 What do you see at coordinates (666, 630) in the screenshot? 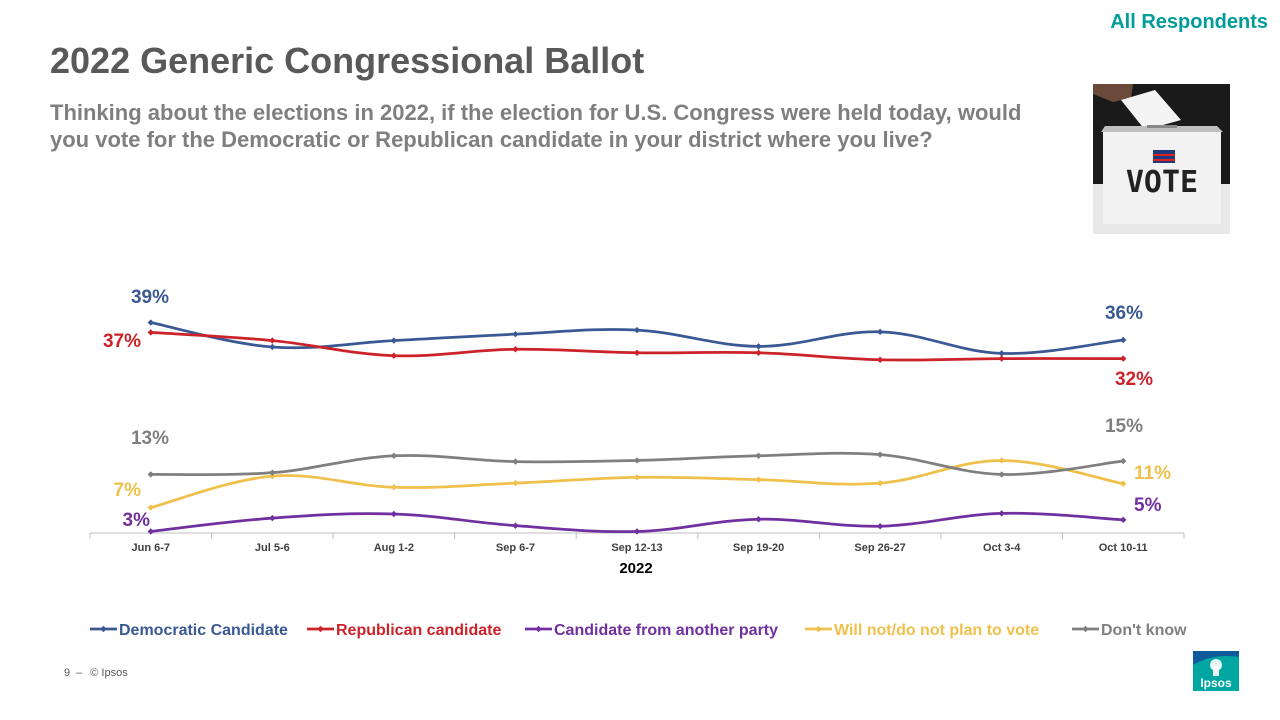
I see `legend-label: Candidate from another party` at bounding box center [666, 630].